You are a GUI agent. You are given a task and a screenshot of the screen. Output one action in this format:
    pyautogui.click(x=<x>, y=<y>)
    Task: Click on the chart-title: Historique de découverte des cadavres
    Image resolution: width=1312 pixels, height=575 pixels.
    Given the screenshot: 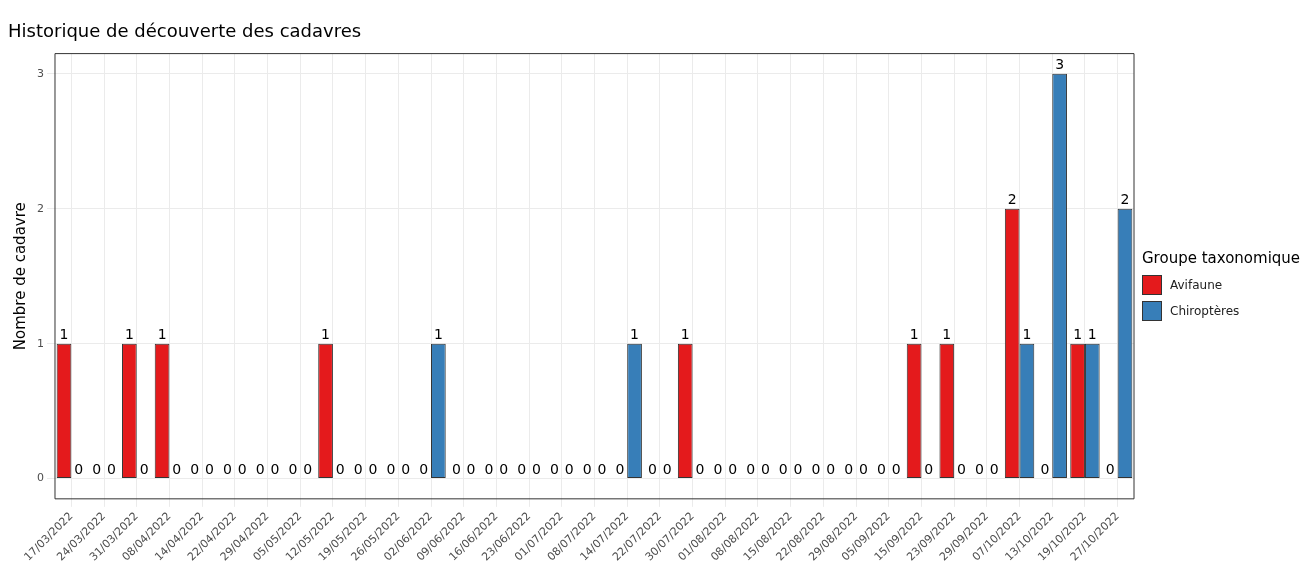 What is the action you would take?
    pyautogui.click(x=185, y=31)
    